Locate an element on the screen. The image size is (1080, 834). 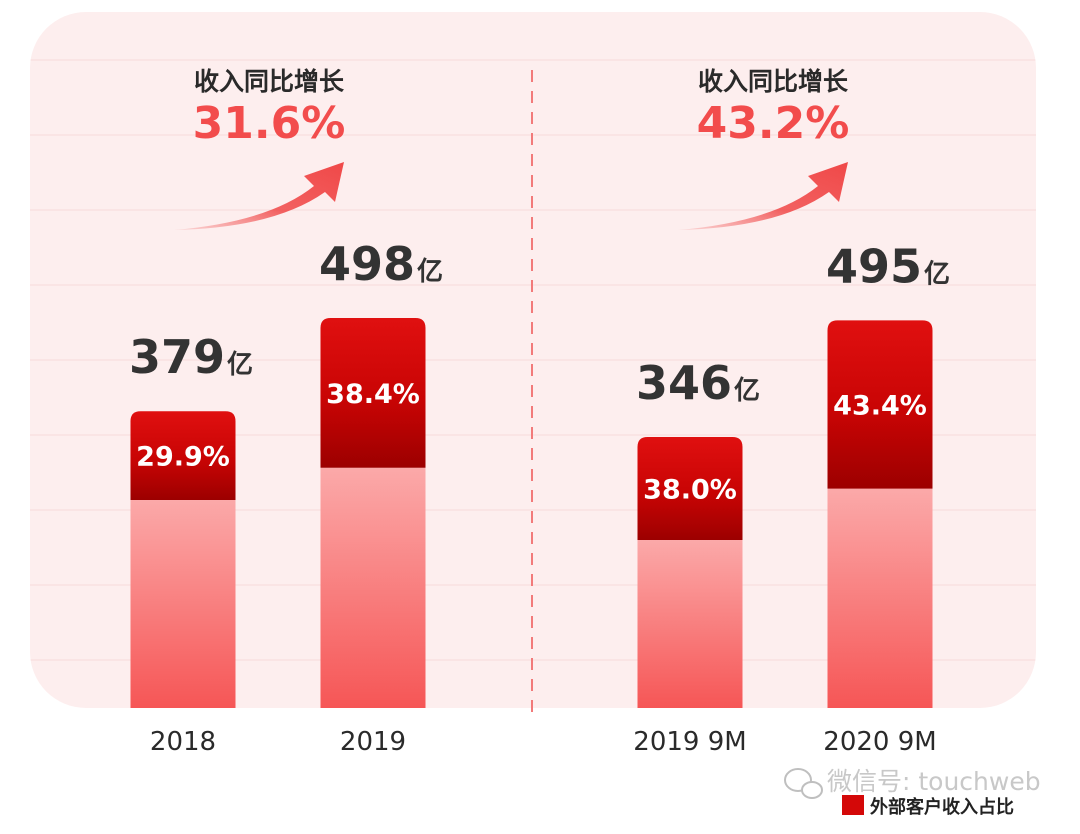
x-tick-label: 2019 9M is located at coordinates (689, 742).